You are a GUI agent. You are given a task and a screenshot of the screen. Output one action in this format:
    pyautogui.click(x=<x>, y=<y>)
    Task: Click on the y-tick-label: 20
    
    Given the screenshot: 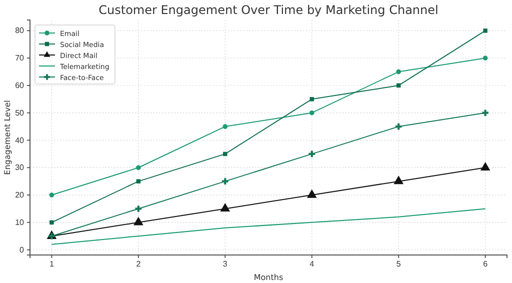 What is the action you would take?
    pyautogui.click(x=20, y=195)
    